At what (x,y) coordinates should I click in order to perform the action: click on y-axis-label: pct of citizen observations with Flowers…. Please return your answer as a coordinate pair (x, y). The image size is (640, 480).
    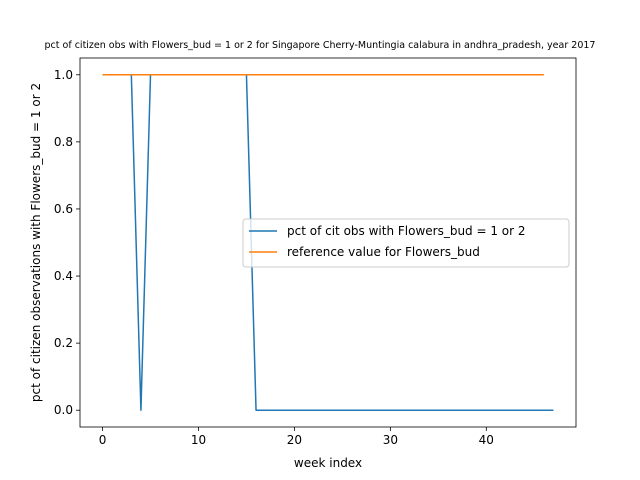
    Looking at the image, I should click on (36, 242).